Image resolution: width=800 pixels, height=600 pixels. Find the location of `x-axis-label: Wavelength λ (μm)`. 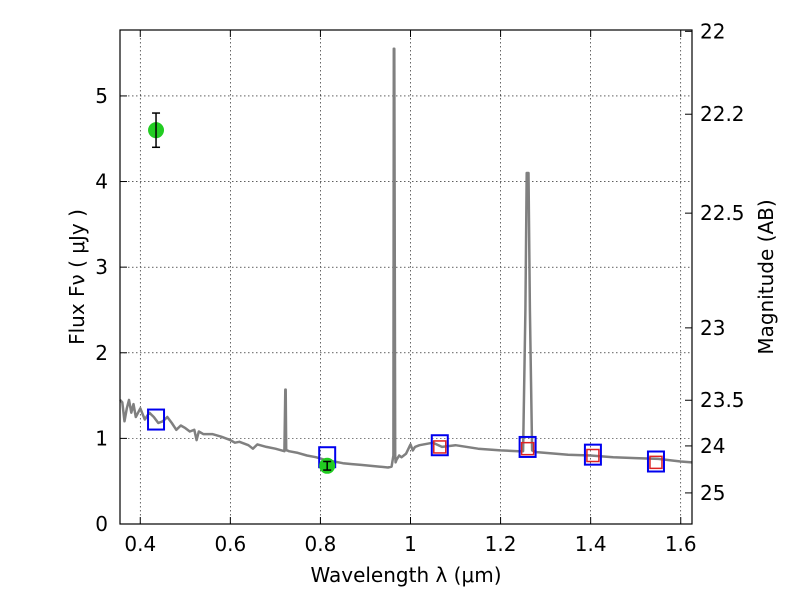

x-axis-label: Wavelength λ (μm) is located at coordinates (405, 575).